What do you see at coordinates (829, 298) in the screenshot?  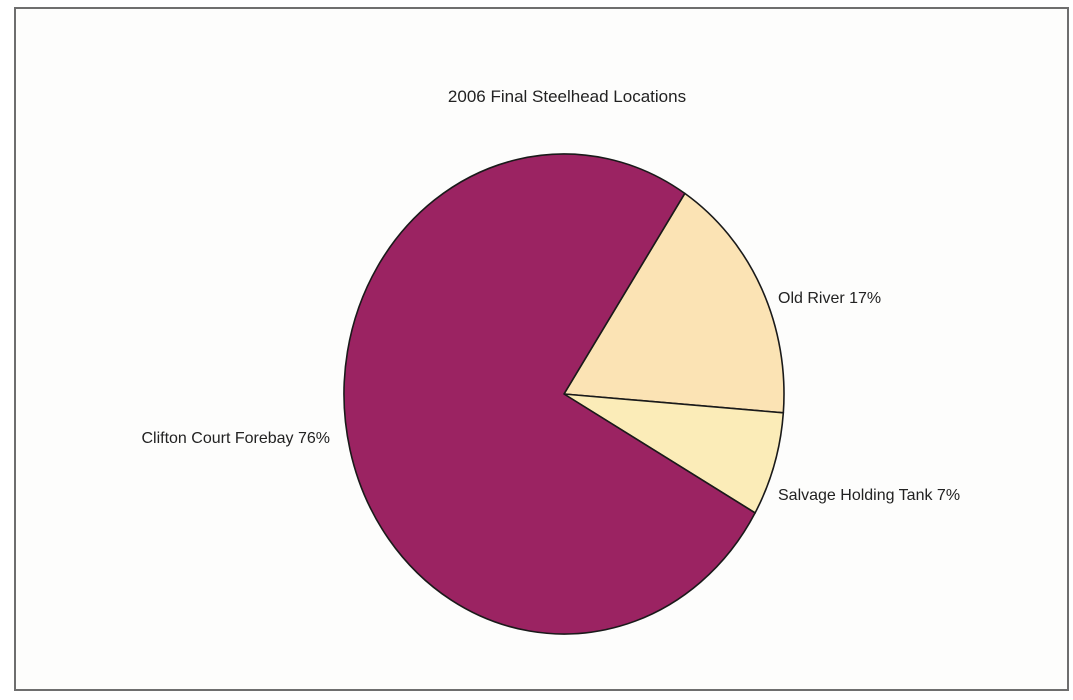 I see `slice-label-old-river: Old River 17%` at bounding box center [829, 298].